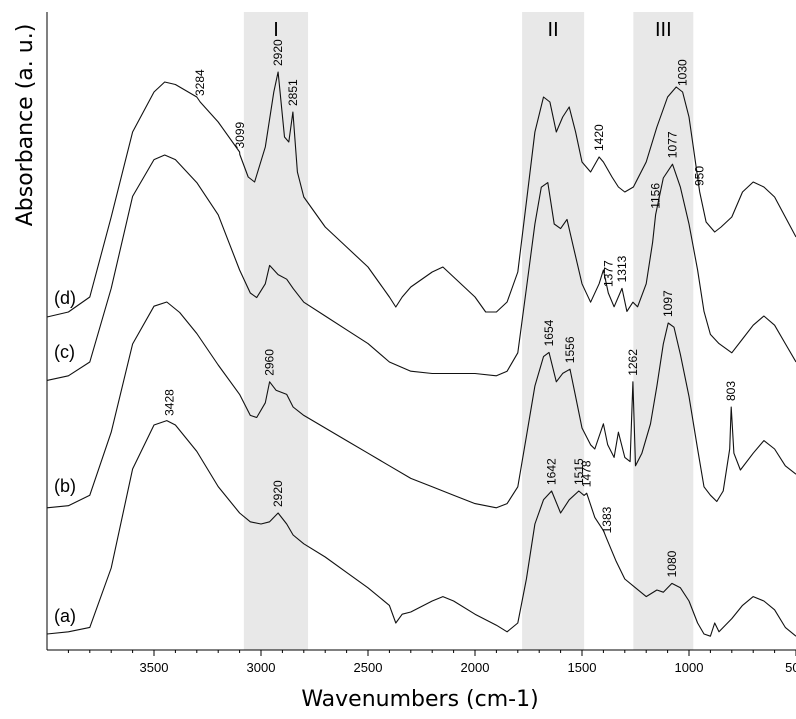  What do you see at coordinates (64, 352) in the screenshot?
I see `series-label-c: (c)` at bounding box center [64, 352].